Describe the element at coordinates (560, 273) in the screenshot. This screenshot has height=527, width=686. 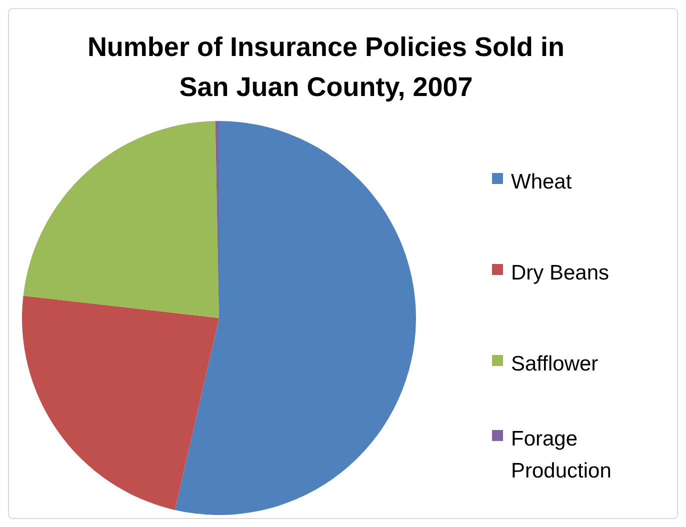
I see `legend-label: Dry Beans` at that location.